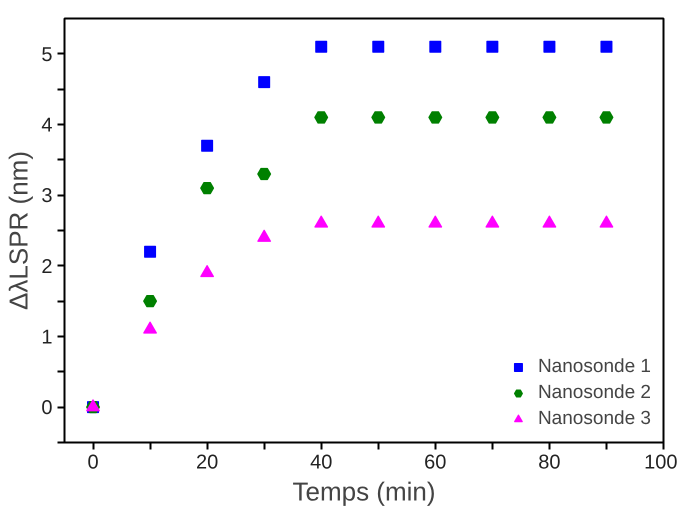 This screenshot has width=677, height=509. Describe the element at coordinates (46, 408) in the screenshot. I see `y-tick-label: 0` at that location.